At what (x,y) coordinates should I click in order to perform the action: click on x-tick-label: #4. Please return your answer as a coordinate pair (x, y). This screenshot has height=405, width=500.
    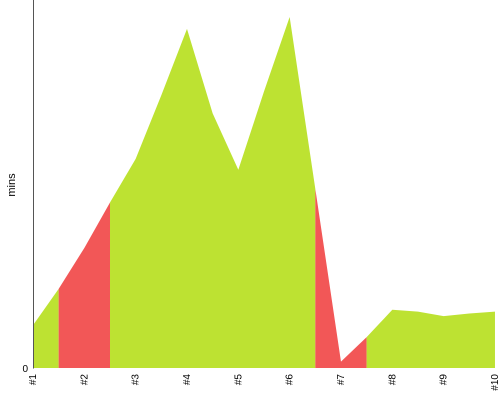
    Looking at the image, I should click on (187, 380).